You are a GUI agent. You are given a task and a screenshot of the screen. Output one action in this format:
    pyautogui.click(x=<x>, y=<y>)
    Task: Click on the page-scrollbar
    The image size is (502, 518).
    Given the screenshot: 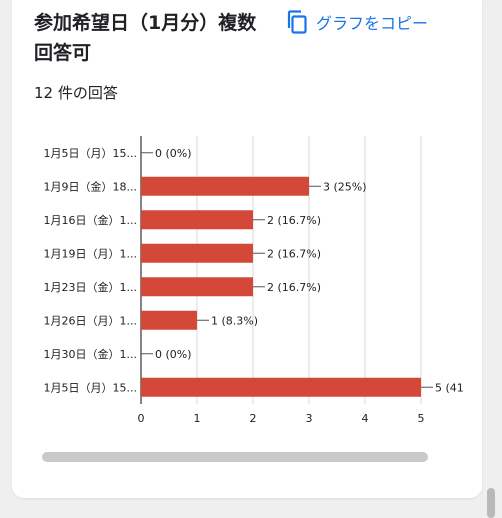 What is the action you would take?
    pyautogui.click(x=491, y=503)
    